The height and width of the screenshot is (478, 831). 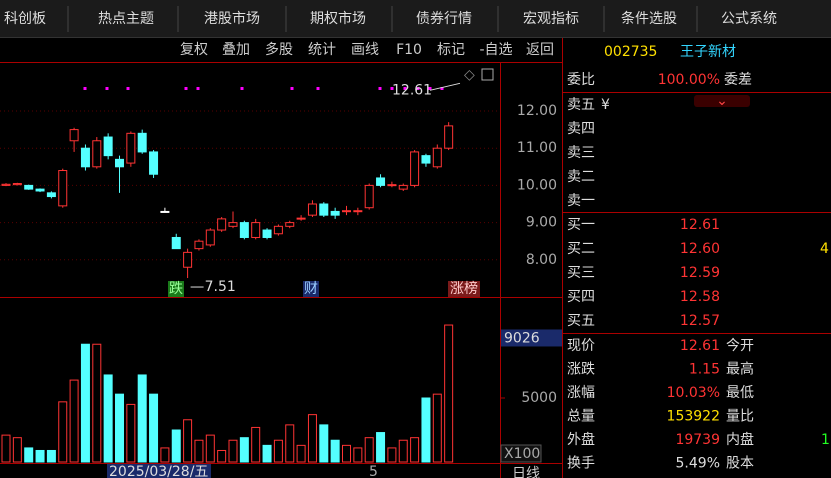 I want to click on menu-bar, so click(x=415, y=18).